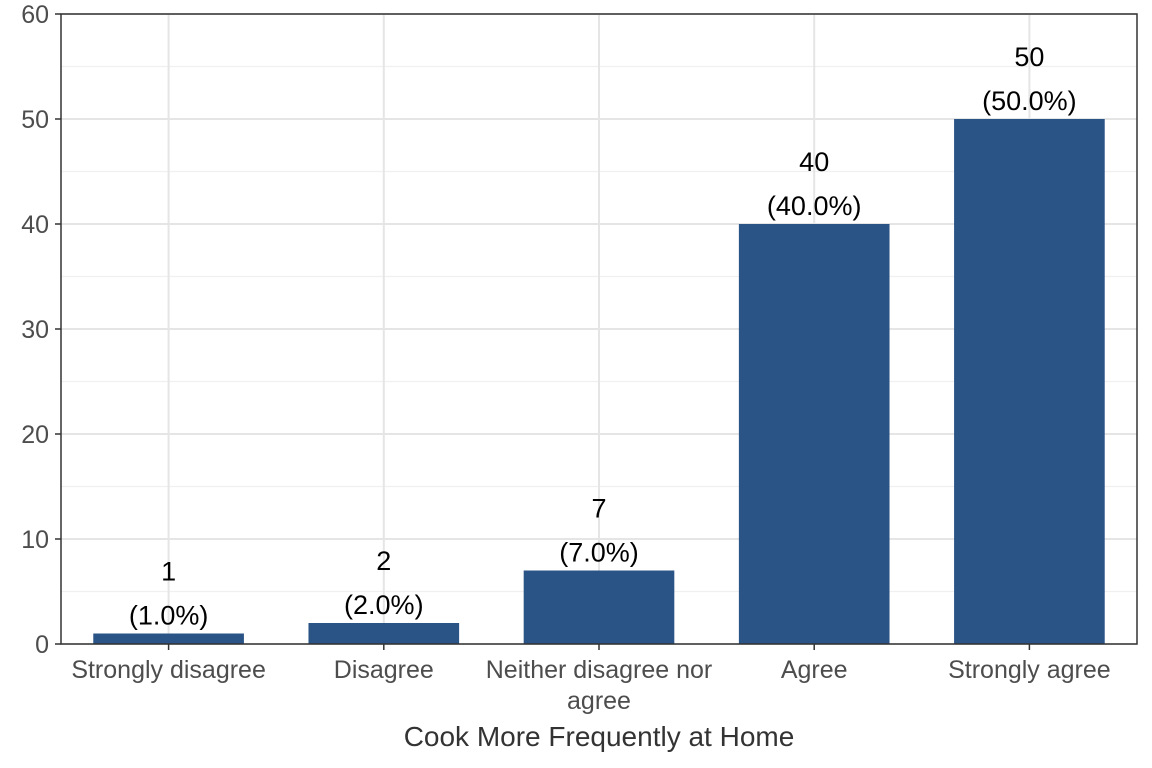  What do you see at coordinates (599, 701) in the screenshot?
I see `x-tick-label: agree` at bounding box center [599, 701].